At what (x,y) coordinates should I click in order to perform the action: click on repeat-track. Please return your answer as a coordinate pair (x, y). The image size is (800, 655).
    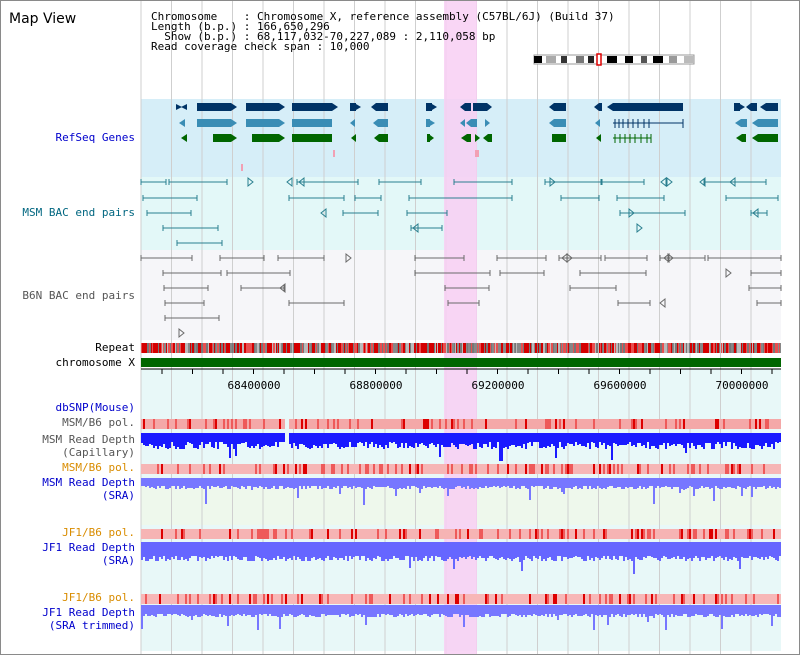
    Looking at the image, I should click on (461, 348).